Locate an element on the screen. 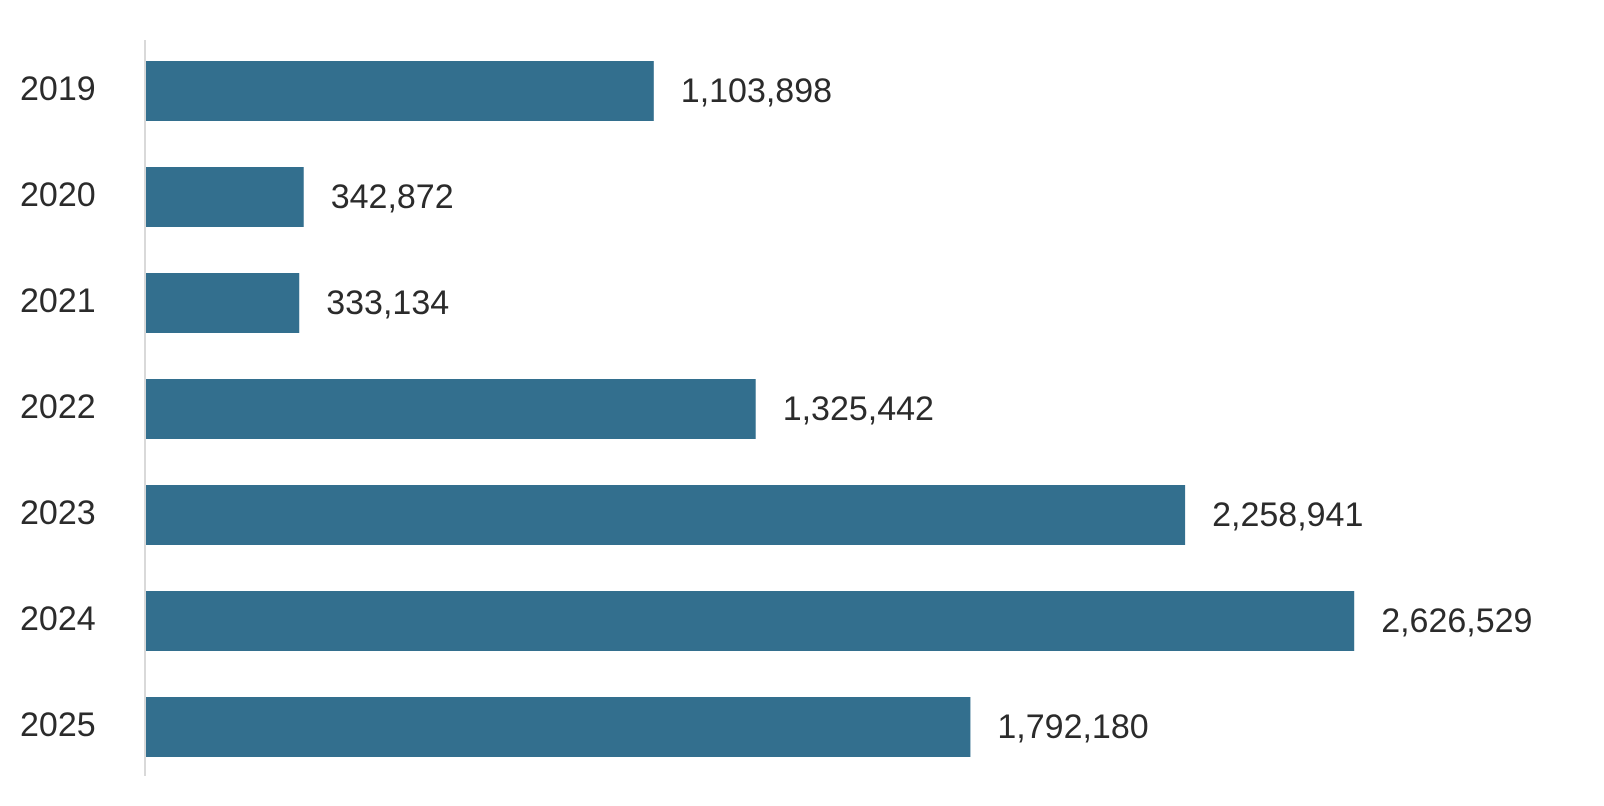  data-label: 1,792,180 is located at coordinates (1072, 727).